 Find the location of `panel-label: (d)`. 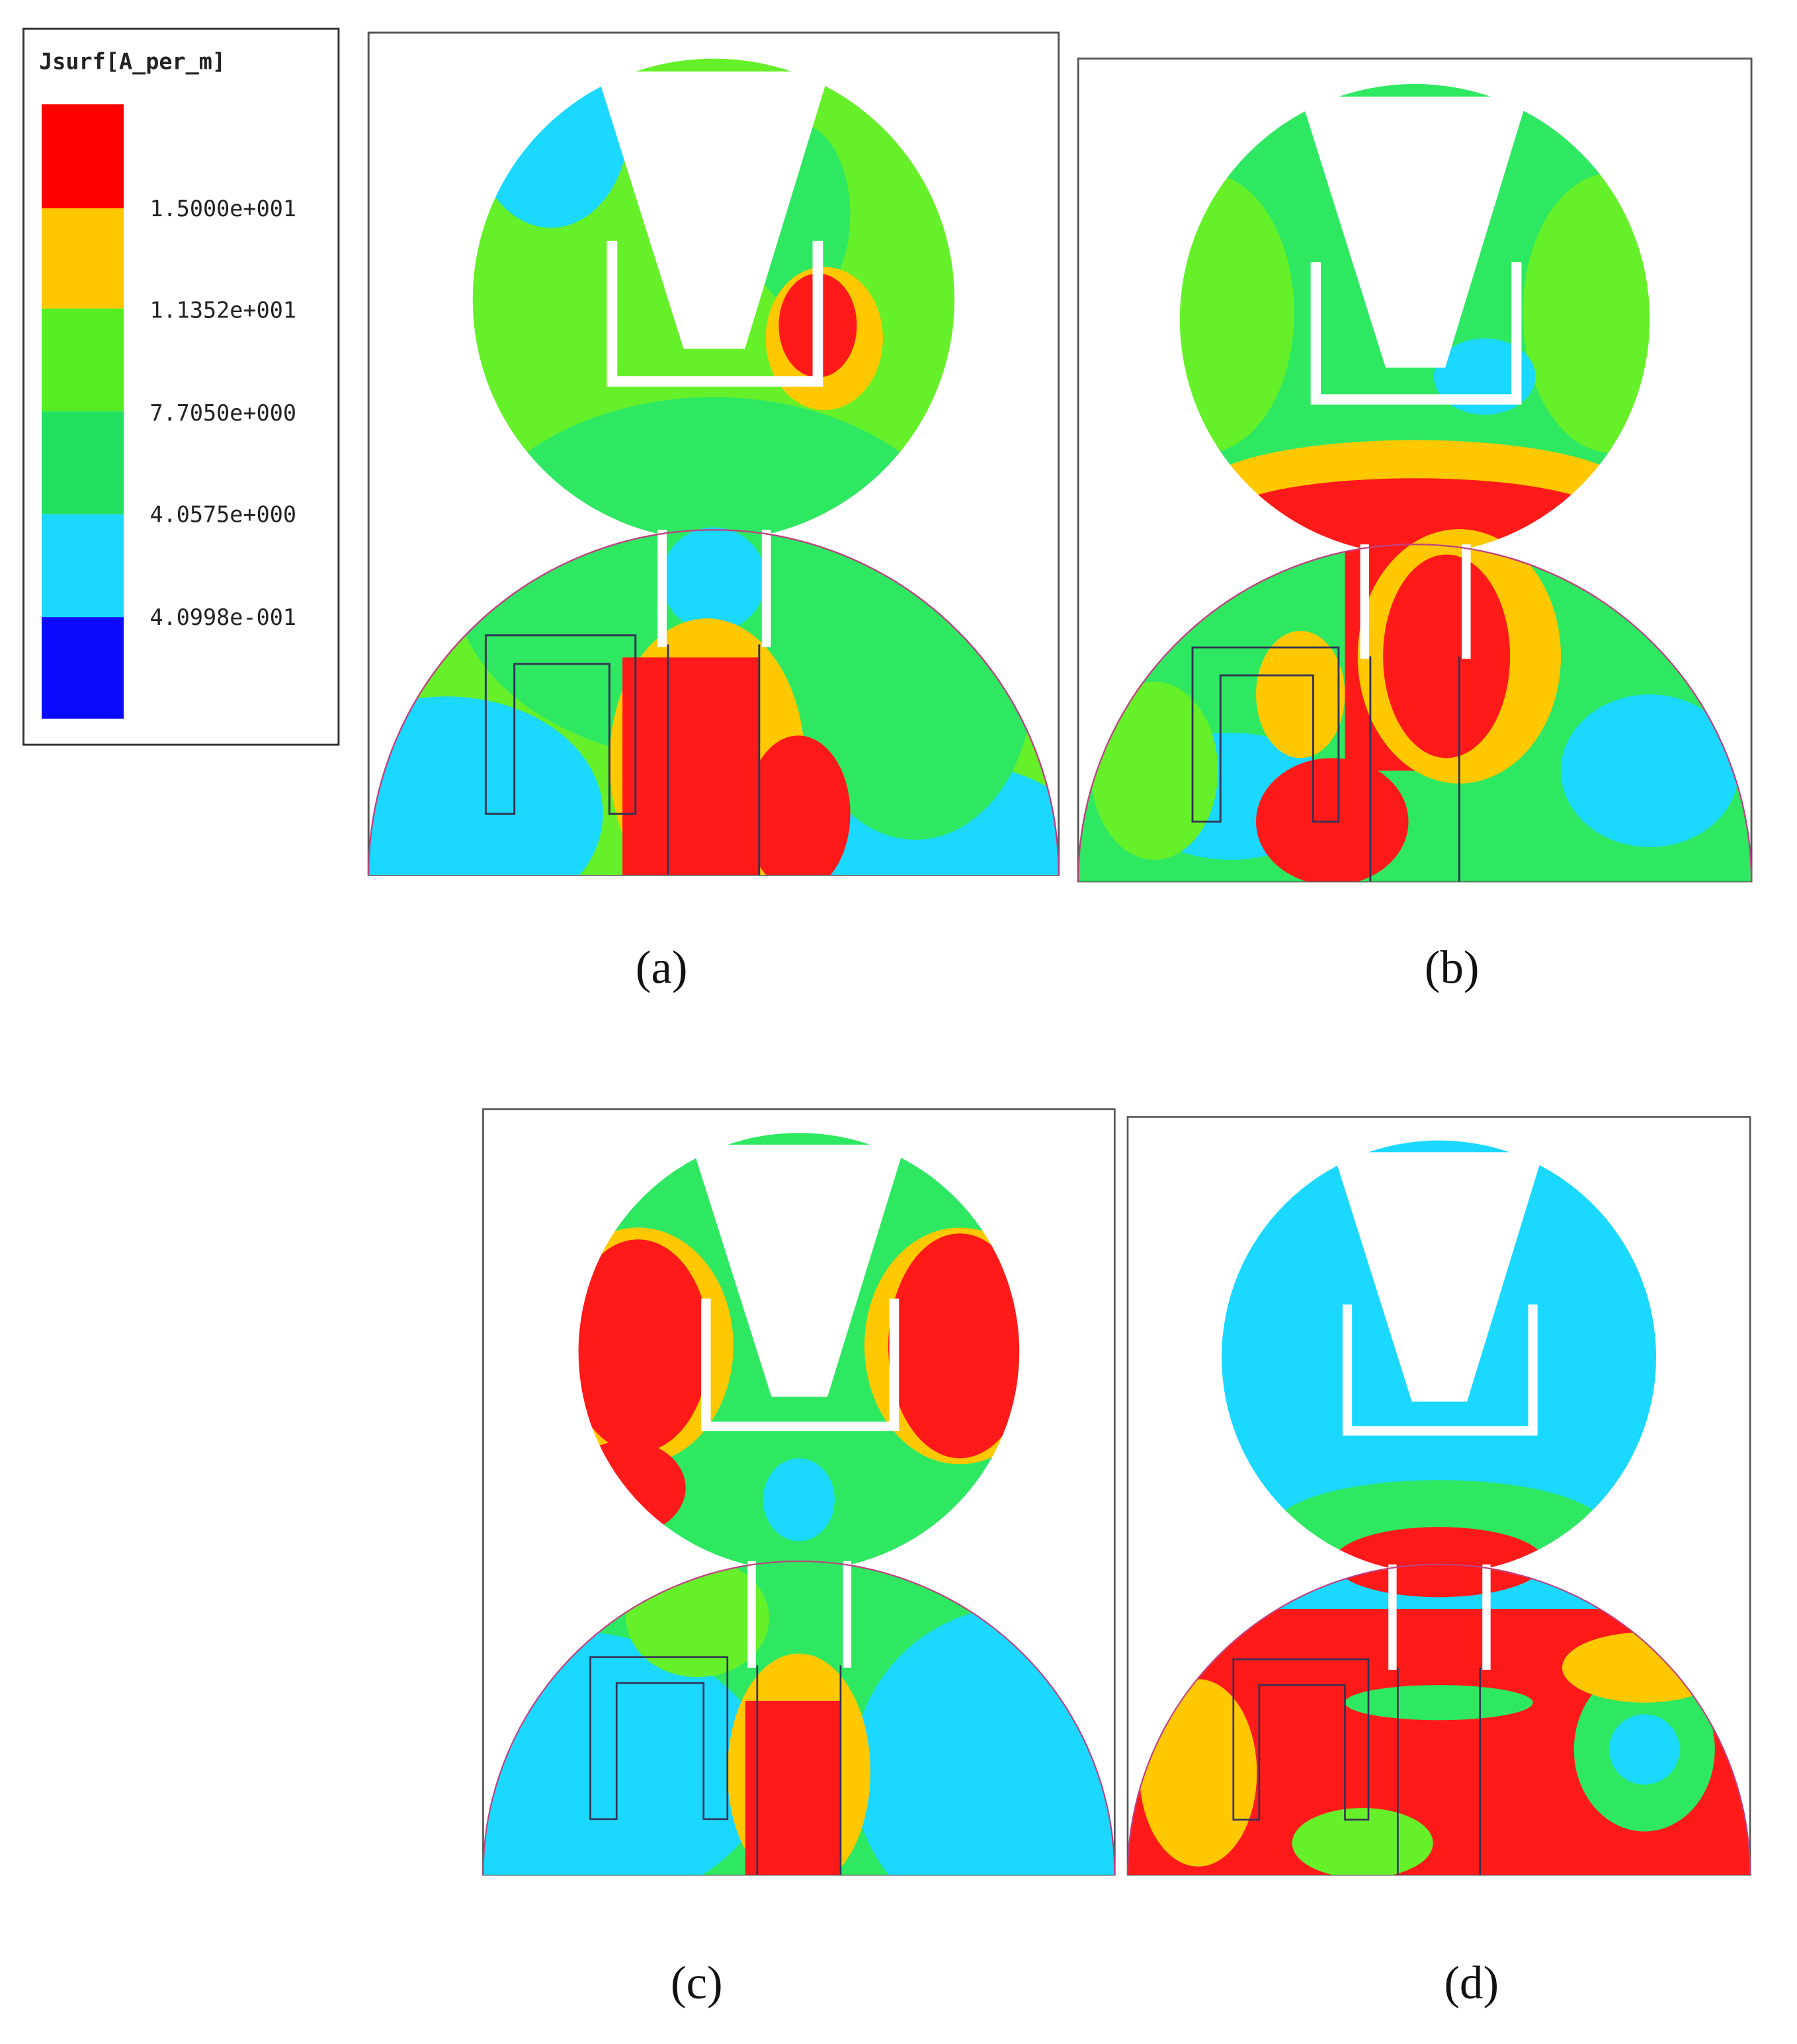

panel-label: (d) is located at coordinates (1471, 1983).